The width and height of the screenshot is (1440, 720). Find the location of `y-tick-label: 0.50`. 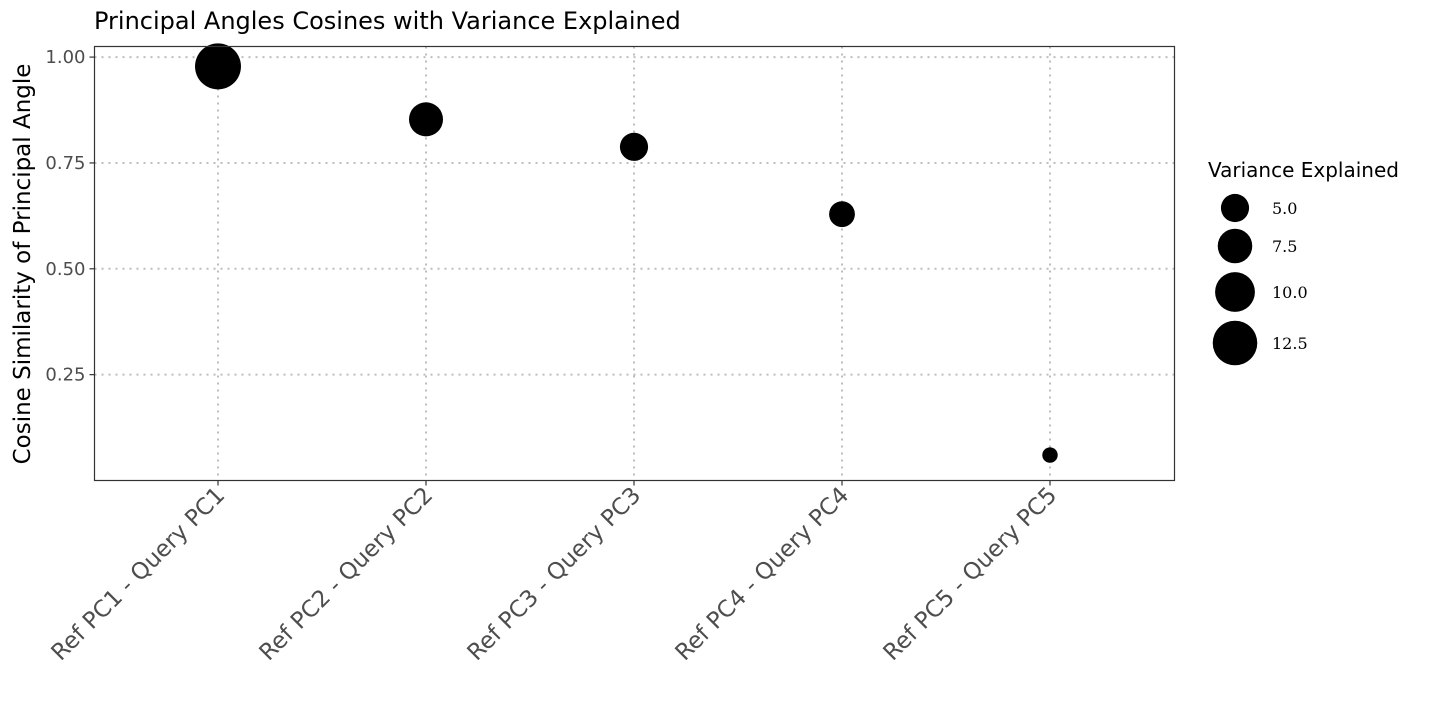

y-tick-label: 0.50 is located at coordinates (65, 269).